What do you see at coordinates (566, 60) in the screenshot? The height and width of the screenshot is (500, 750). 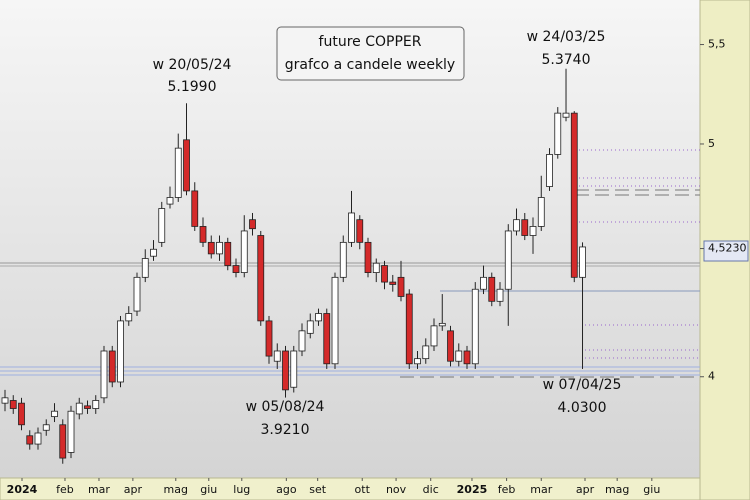 I see `annotation: 5.3740` at bounding box center [566, 60].